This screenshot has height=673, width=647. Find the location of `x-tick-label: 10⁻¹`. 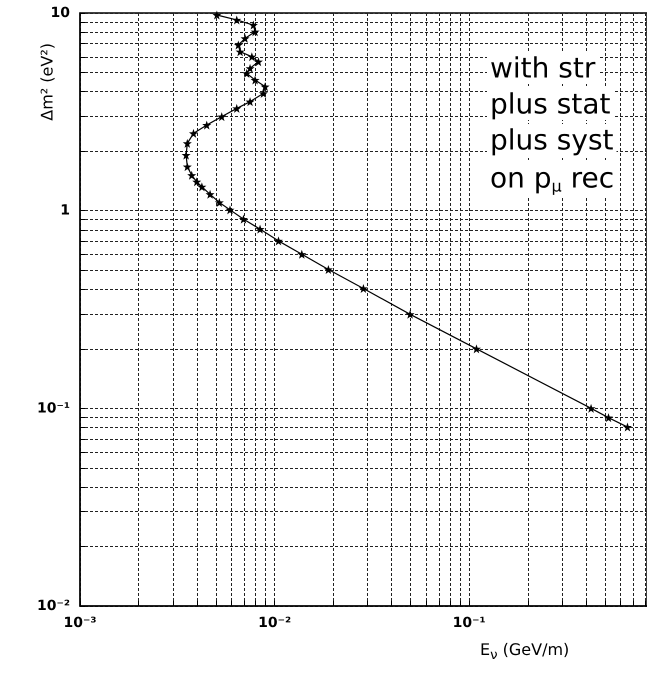

x-tick-label: 10⁻¹ is located at coordinates (469, 623).